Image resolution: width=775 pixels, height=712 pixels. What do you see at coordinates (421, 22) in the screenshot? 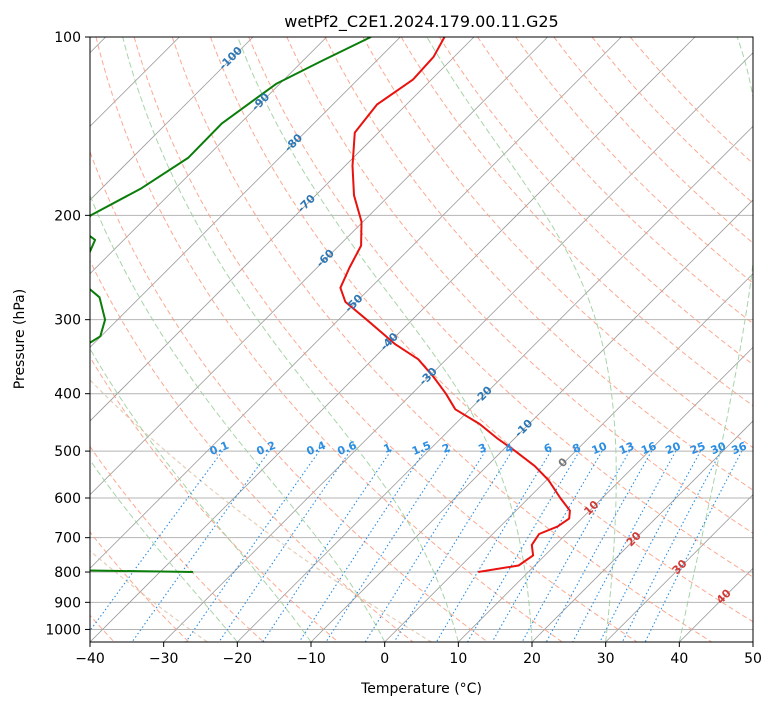
I see `chart-title: wetPf2_C2E1.2024.179.00.11.G25` at bounding box center [421, 22].